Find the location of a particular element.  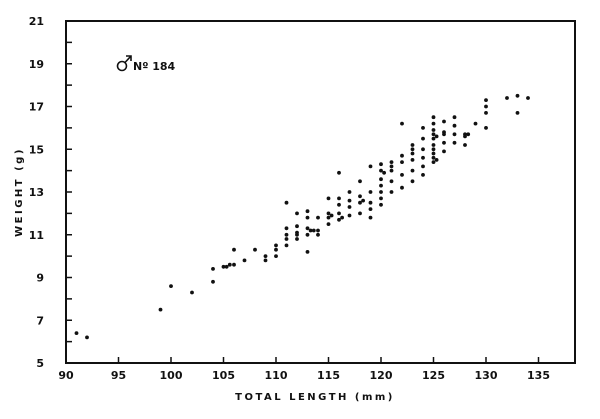

x-tick-label: 130 is located at coordinates (486, 375).